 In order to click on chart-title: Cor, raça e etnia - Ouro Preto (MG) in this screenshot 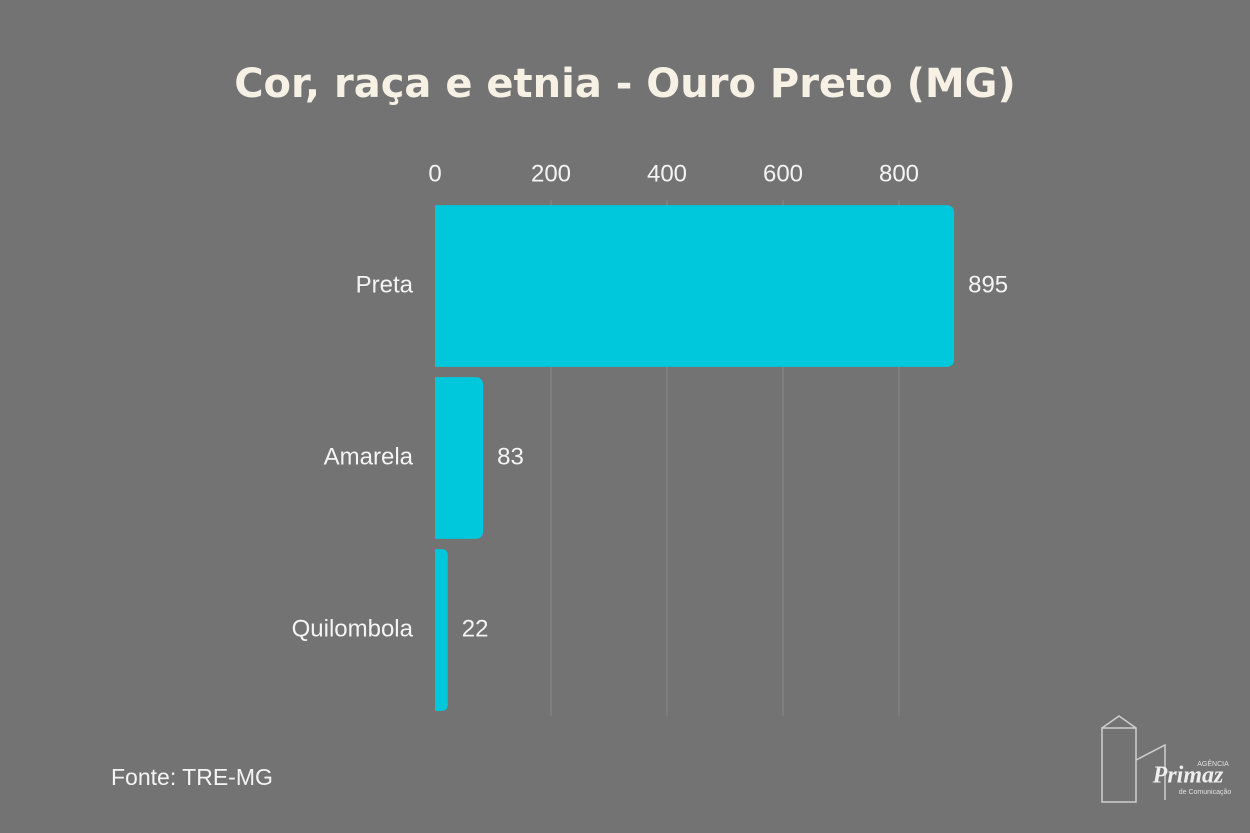, I will do `click(625, 84)`.